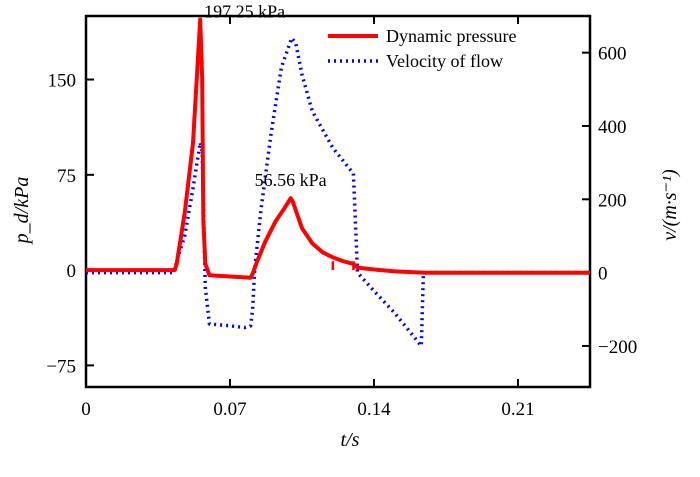  Describe the element at coordinates (374, 409) in the screenshot. I see `x-tick-label: 0.14` at that location.